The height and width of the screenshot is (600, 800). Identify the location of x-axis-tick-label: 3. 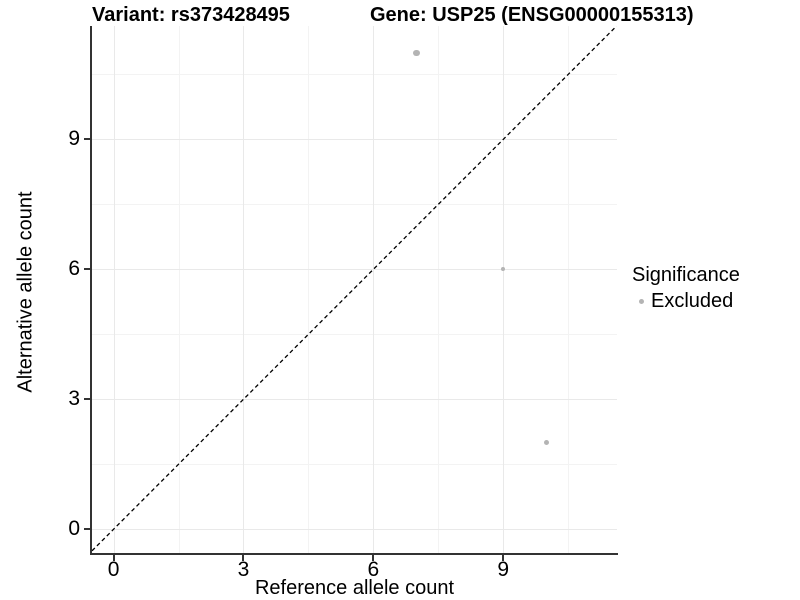
(243, 569).